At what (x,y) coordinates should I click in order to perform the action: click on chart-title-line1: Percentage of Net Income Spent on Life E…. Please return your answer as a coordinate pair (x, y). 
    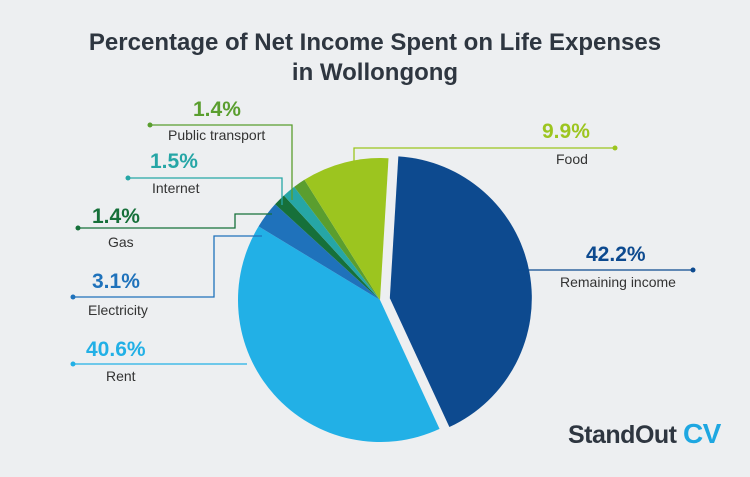
    Looking at the image, I should click on (375, 42).